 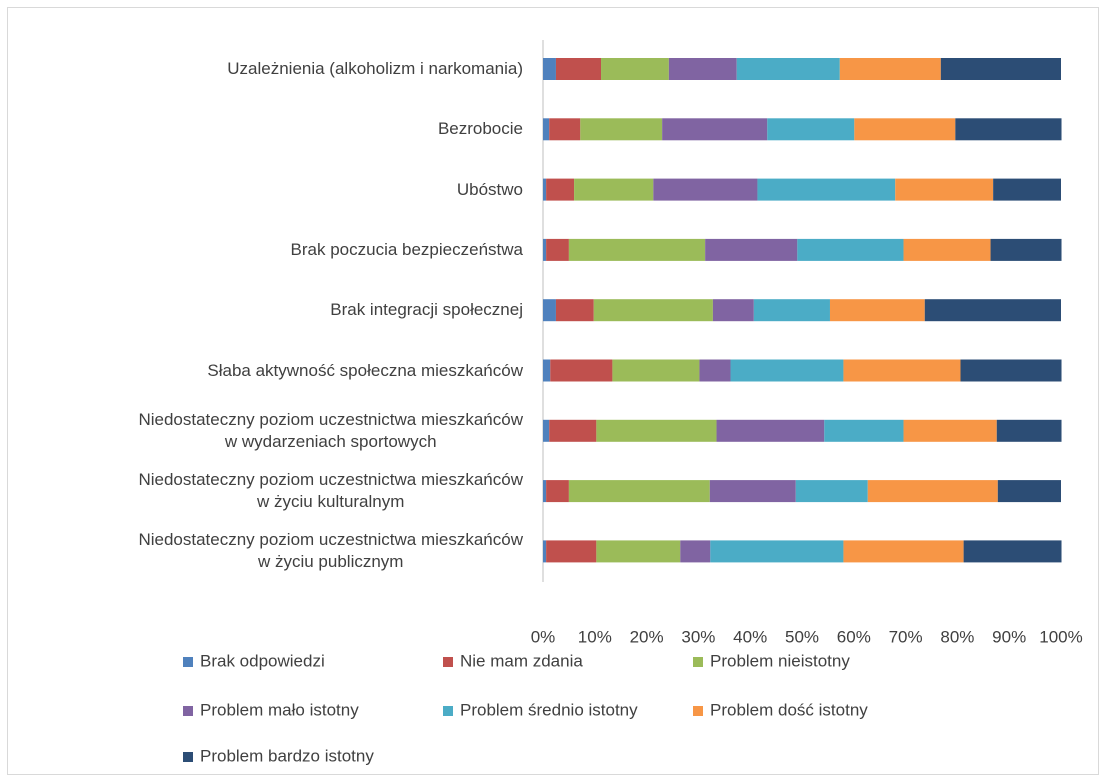 What do you see at coordinates (375, 68) in the screenshot?
I see `category-label: Uzależnienia (alkoholizm i narkomania)` at bounding box center [375, 68].